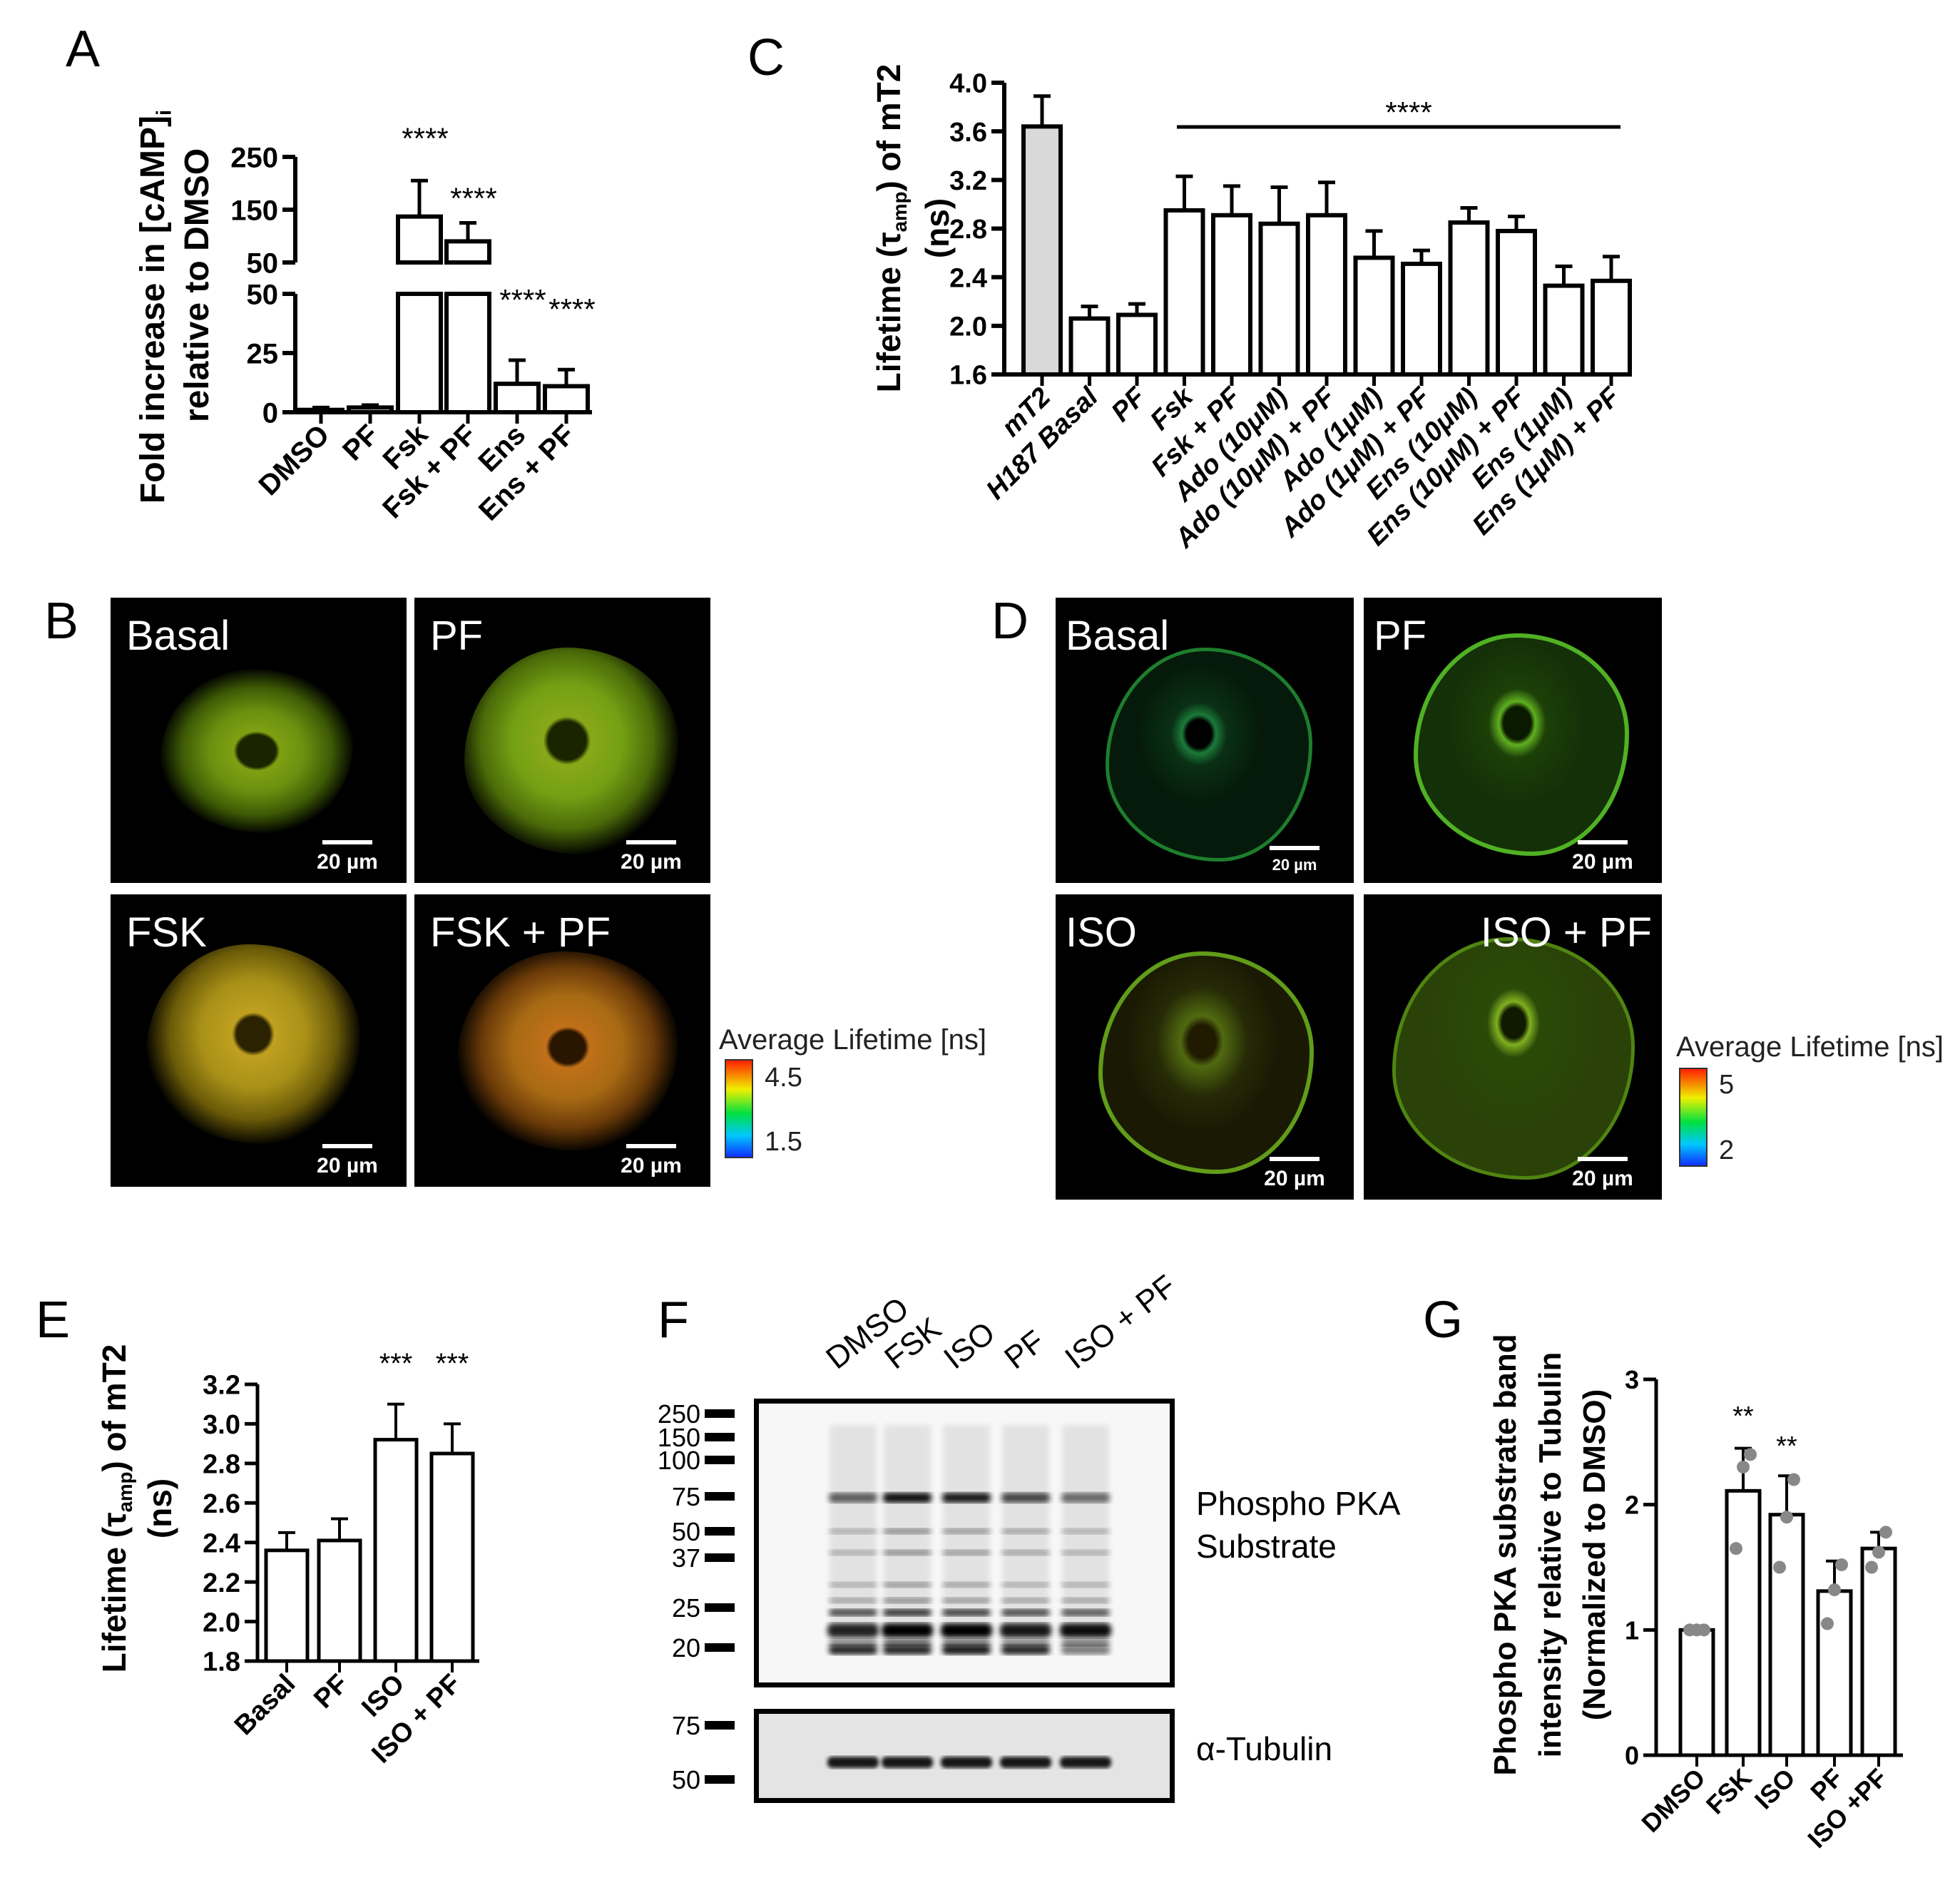 This screenshot has height=1895, width=1960. Describe the element at coordinates (259, 1040) in the screenshot. I see `microscopy-image-b-fsk: FSK 20 µm` at that location.